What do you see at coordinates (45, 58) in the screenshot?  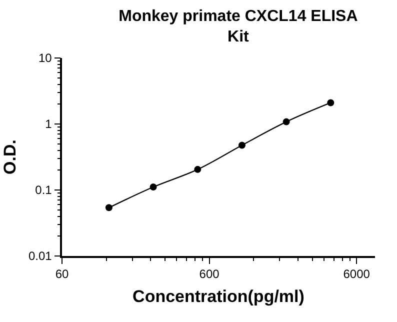 I see `y-tick-label: 10` at bounding box center [45, 58].